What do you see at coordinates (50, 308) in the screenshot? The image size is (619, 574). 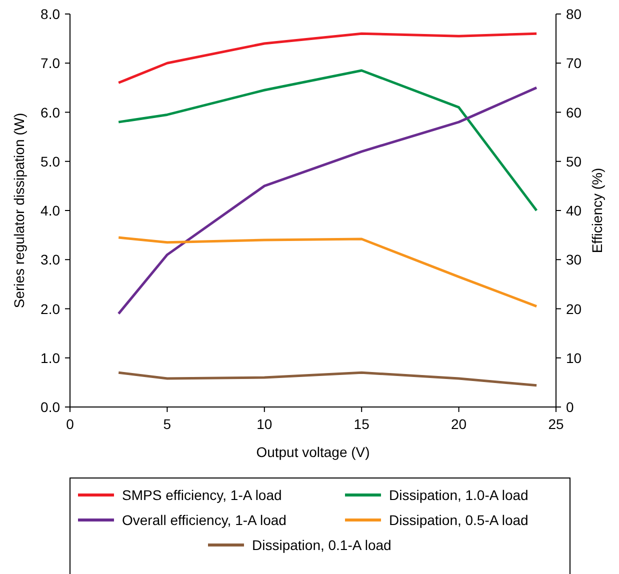 I see `y-tick-label: 2.0` at bounding box center [50, 308].